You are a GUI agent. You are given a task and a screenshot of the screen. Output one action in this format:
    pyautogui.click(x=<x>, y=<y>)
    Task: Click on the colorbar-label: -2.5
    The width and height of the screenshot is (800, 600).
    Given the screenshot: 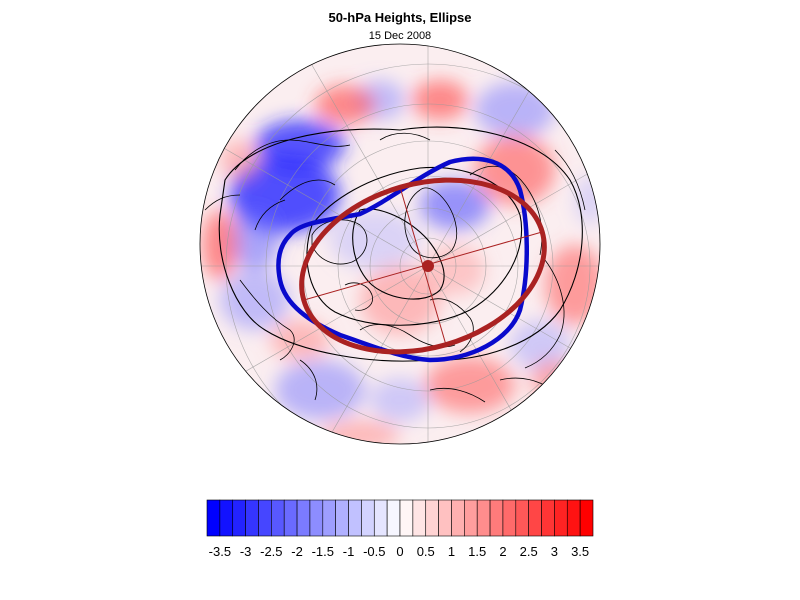 What is the action you would take?
    pyautogui.click(x=271, y=551)
    